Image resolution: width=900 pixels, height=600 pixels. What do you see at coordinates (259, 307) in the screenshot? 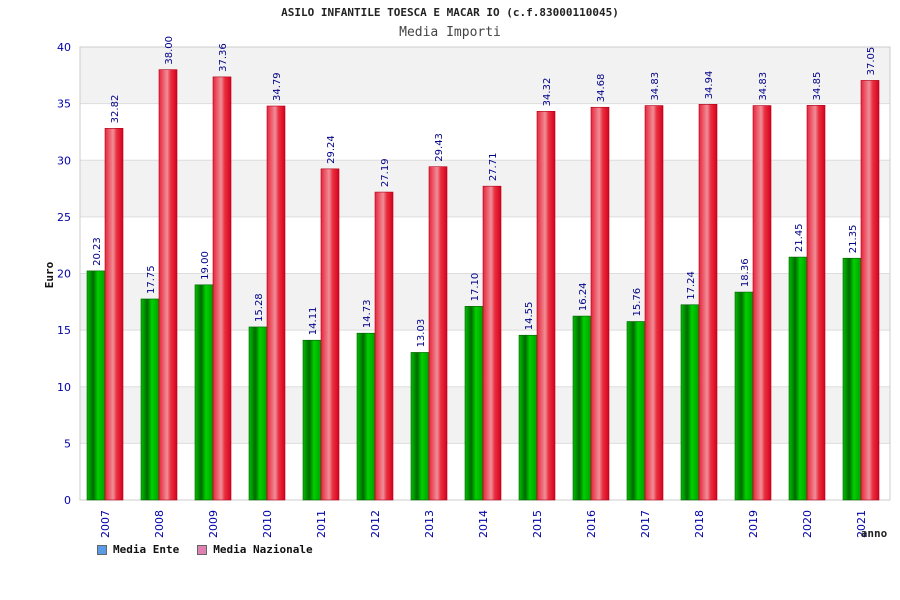
I see `data-label: 15.28` at bounding box center [259, 307].